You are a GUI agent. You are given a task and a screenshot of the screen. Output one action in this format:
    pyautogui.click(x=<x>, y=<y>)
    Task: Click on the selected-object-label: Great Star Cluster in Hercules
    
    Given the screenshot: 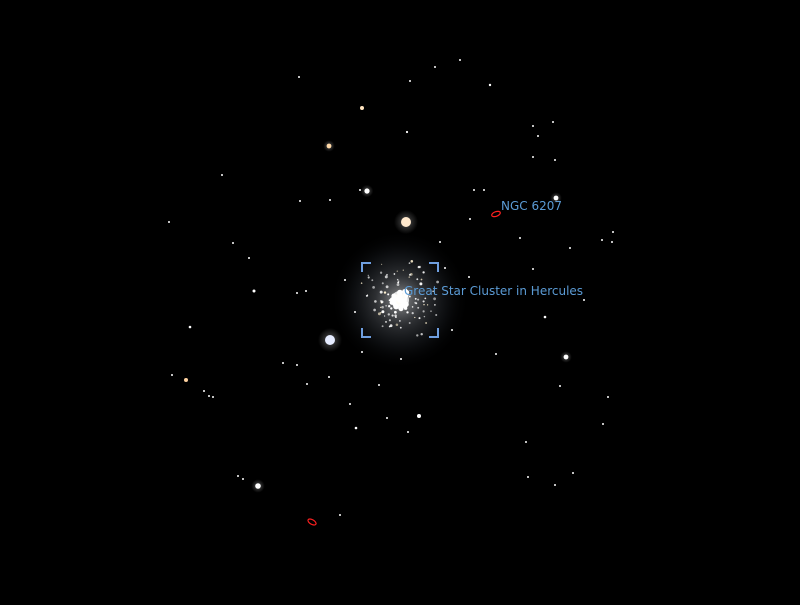 What is the action you would take?
    pyautogui.click(x=494, y=291)
    